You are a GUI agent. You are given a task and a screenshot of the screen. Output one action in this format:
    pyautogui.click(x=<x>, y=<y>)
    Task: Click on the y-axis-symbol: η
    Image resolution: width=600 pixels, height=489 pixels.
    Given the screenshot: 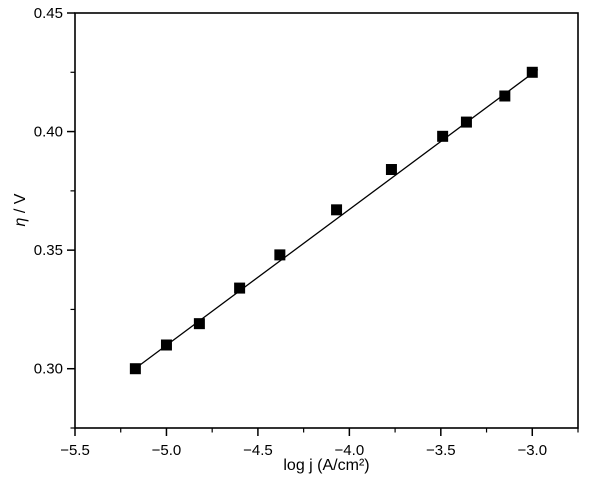 What is the action you would take?
    pyautogui.click(x=20, y=222)
    